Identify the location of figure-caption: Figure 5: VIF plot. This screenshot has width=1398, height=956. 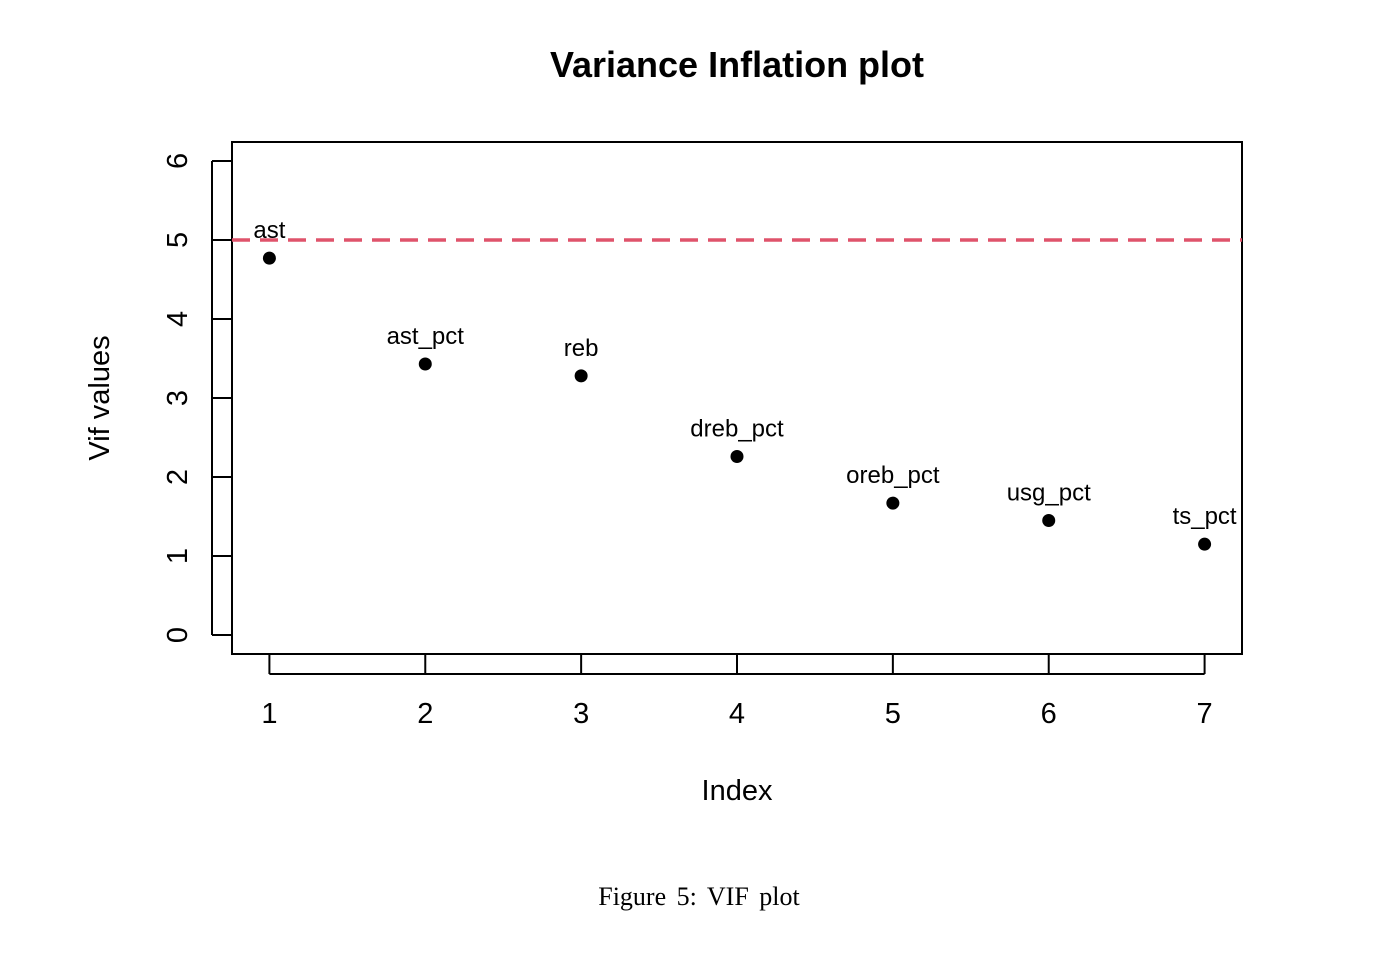
(699, 896).